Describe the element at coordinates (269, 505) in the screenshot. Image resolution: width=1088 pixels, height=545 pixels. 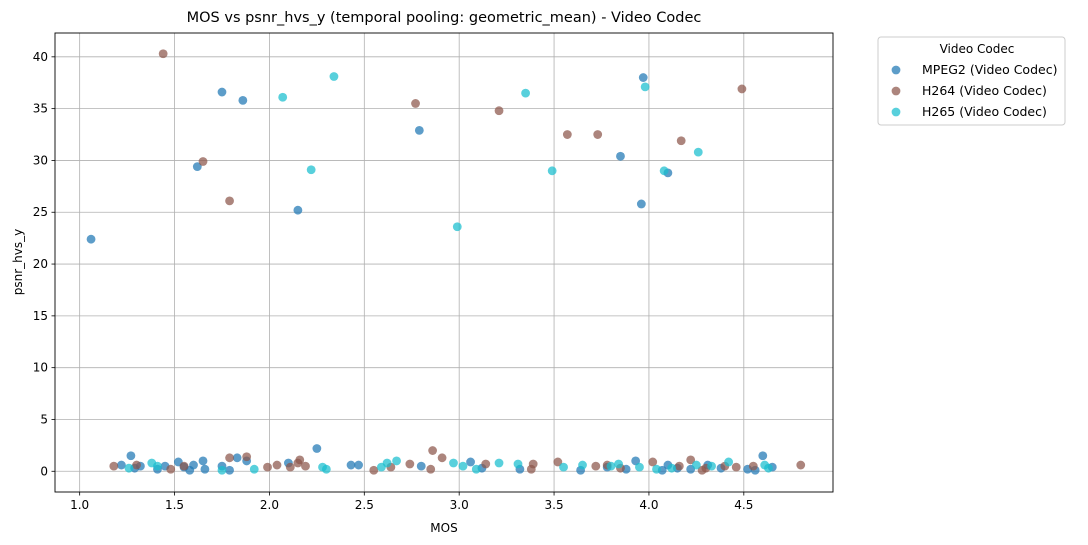
I see `x-tick-label: 2.0` at that location.